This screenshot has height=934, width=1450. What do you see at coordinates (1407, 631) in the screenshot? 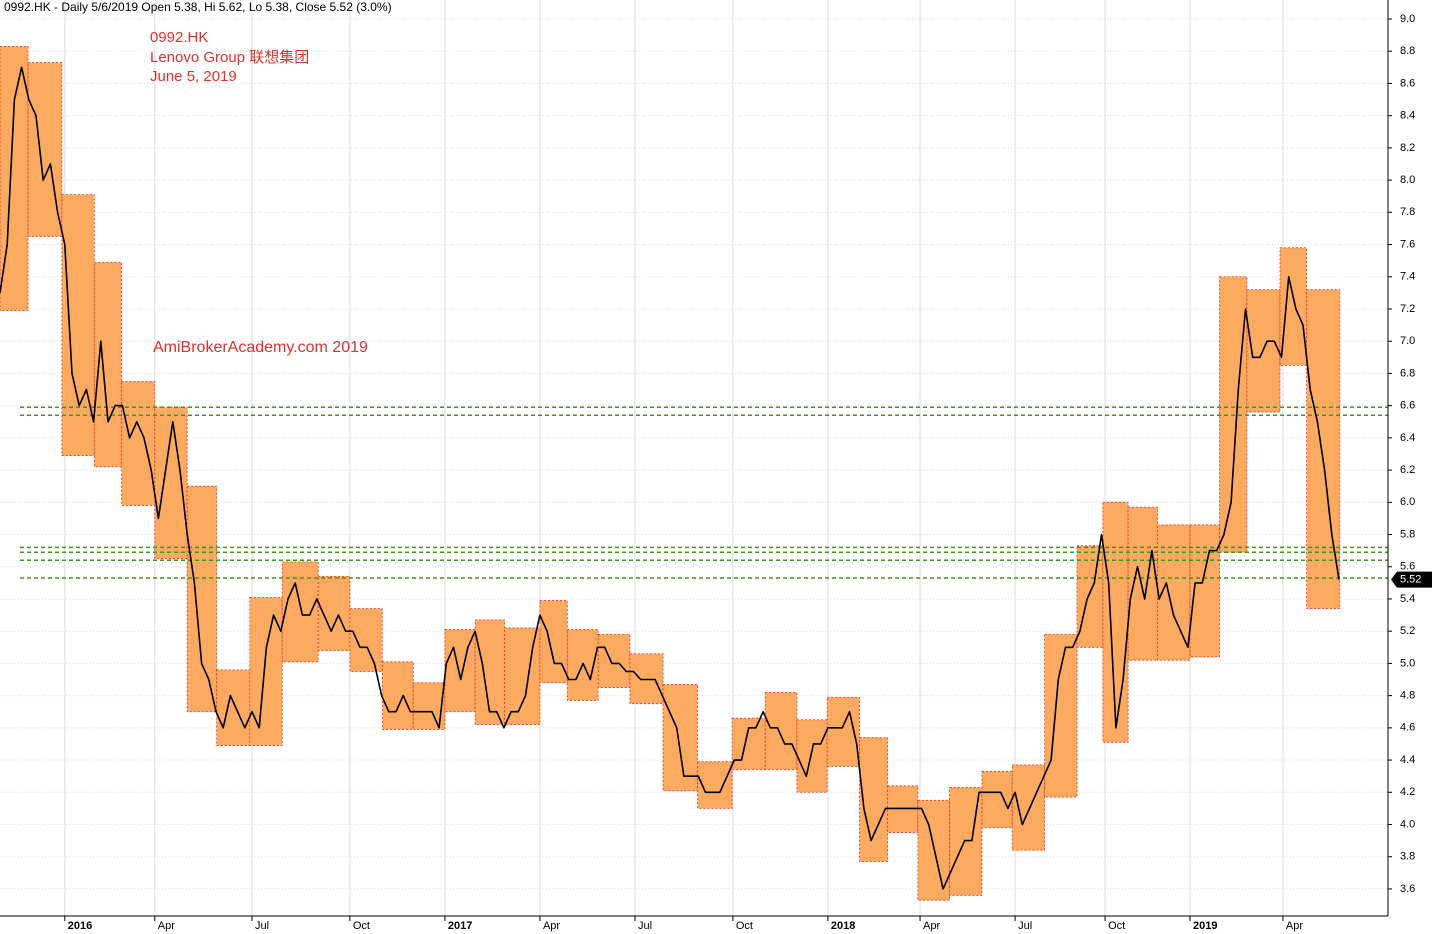
I see `y-tick-label: 5.2` at bounding box center [1407, 631].